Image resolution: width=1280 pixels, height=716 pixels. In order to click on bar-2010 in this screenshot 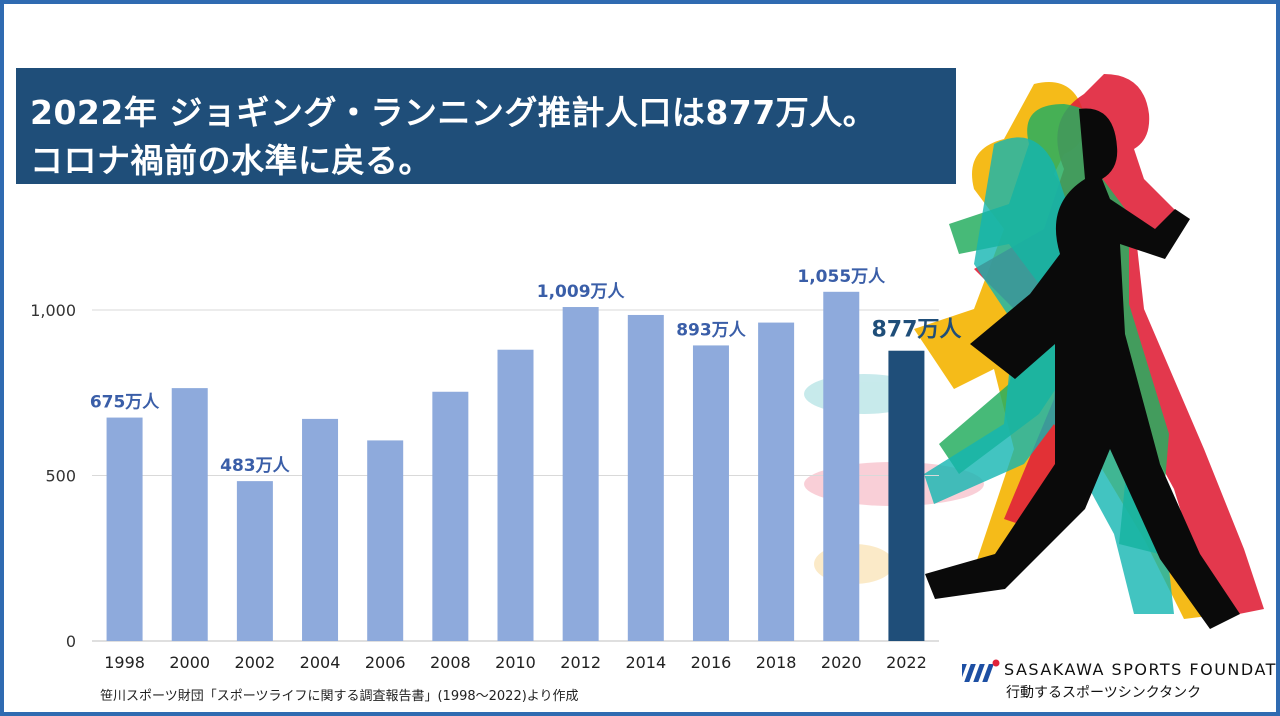, I will do `click(515, 495)`.